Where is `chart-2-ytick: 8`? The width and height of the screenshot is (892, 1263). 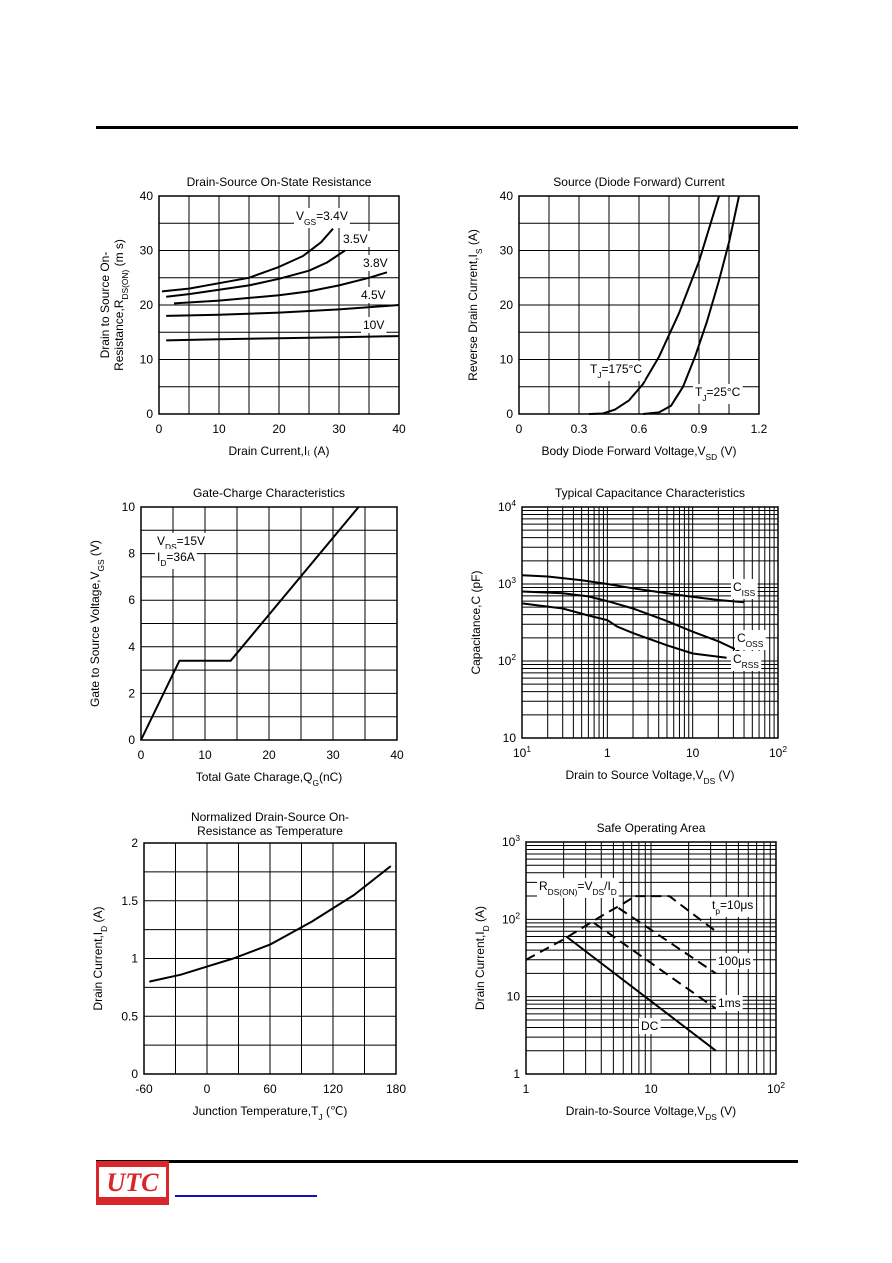 chart-2-ytick: 8 is located at coordinates (131, 554).